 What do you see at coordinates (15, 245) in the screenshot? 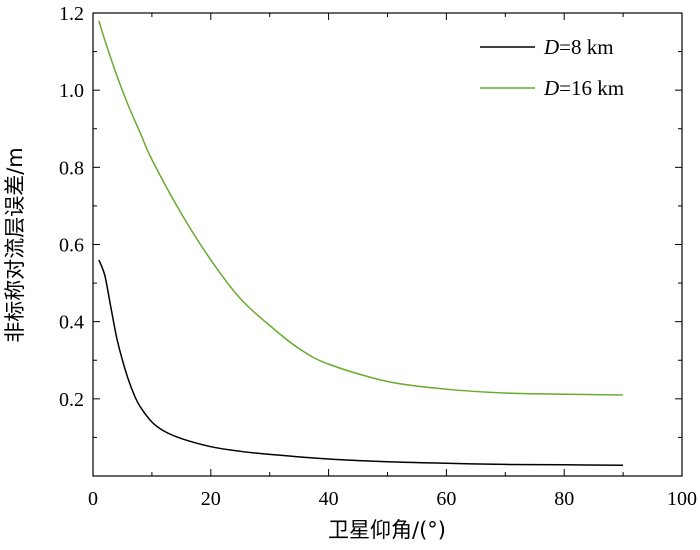
I see `y-axis-title: 非标称对流层误差/m` at bounding box center [15, 245].